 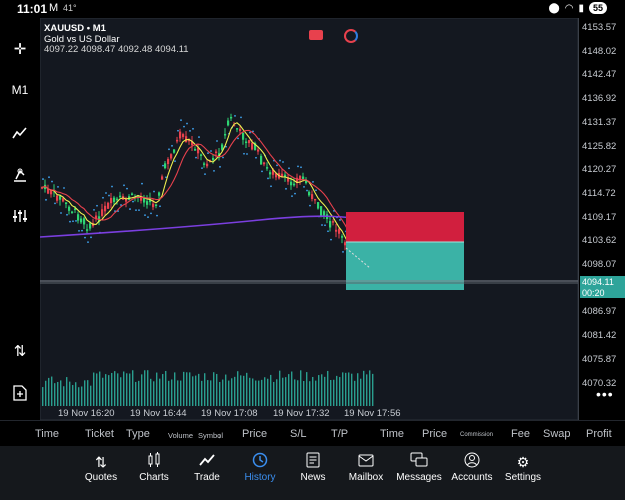 I want to click on long-moving-average, so click(x=206, y=226).